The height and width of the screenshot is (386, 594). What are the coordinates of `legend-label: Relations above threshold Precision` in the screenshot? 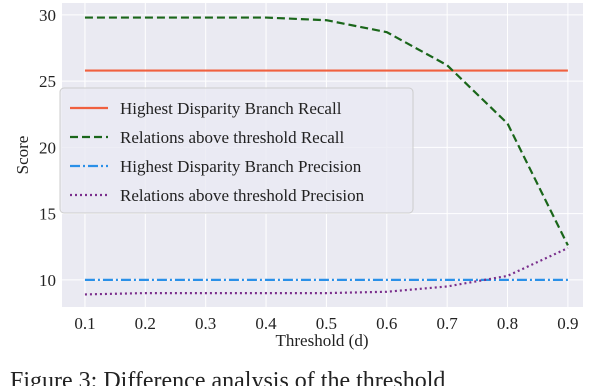 It's located at (242, 195).